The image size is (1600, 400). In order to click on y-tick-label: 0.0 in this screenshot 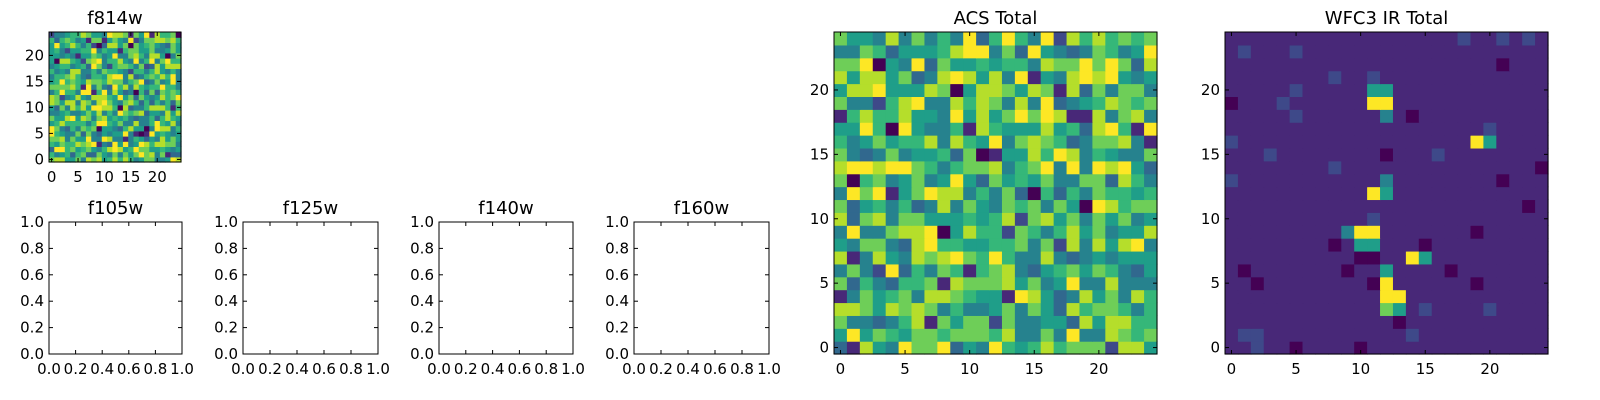, I will do `click(32, 354)`.